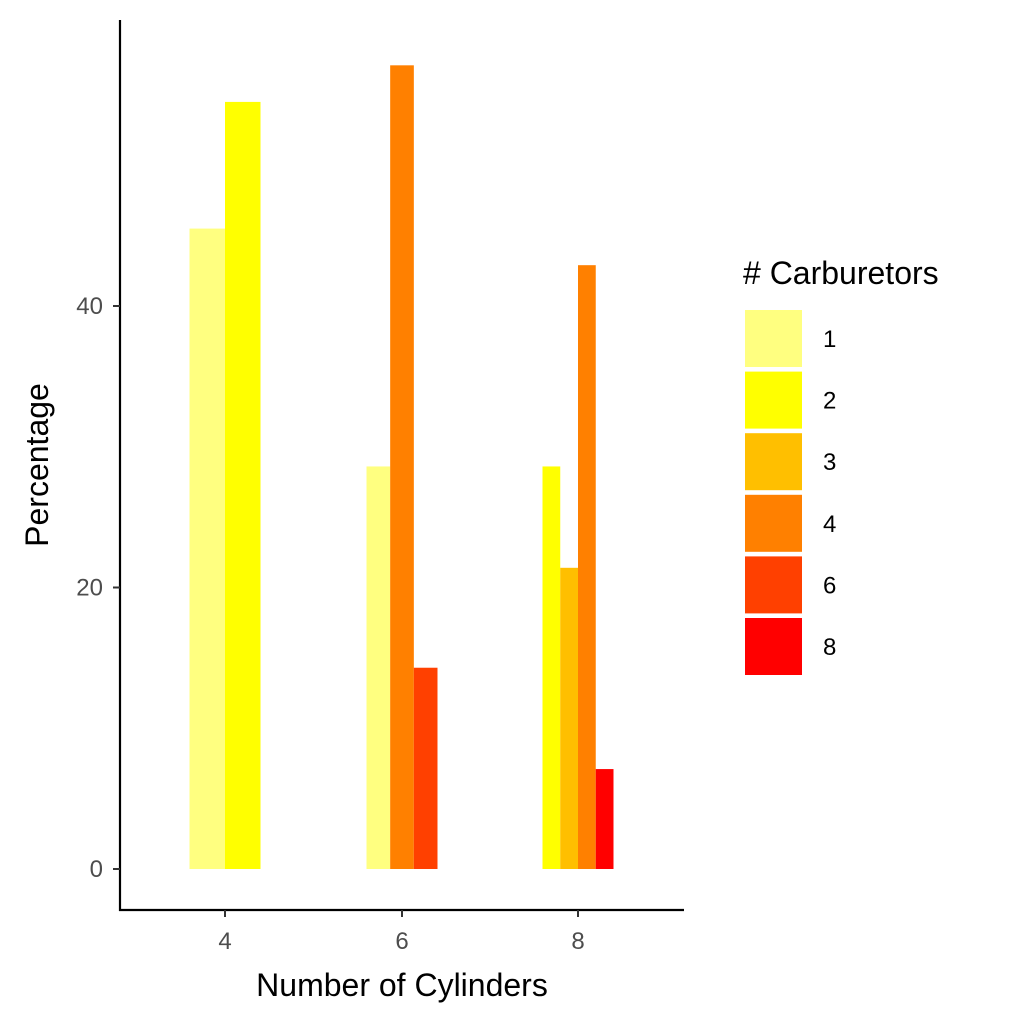  What do you see at coordinates (207, 549) in the screenshot?
I see `bar-cyl4-carb1` at bounding box center [207, 549].